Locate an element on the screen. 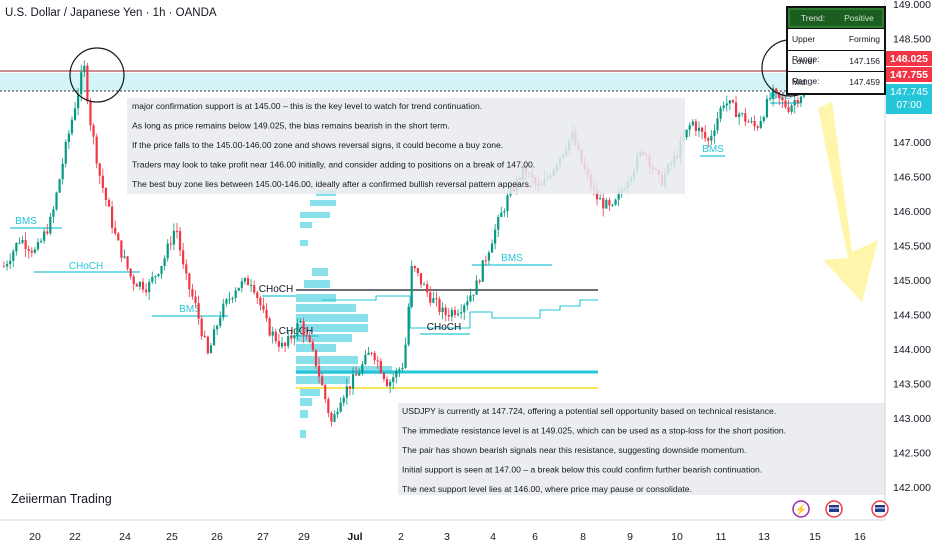  y-tick-label: 149.000 is located at coordinates (912, 5).